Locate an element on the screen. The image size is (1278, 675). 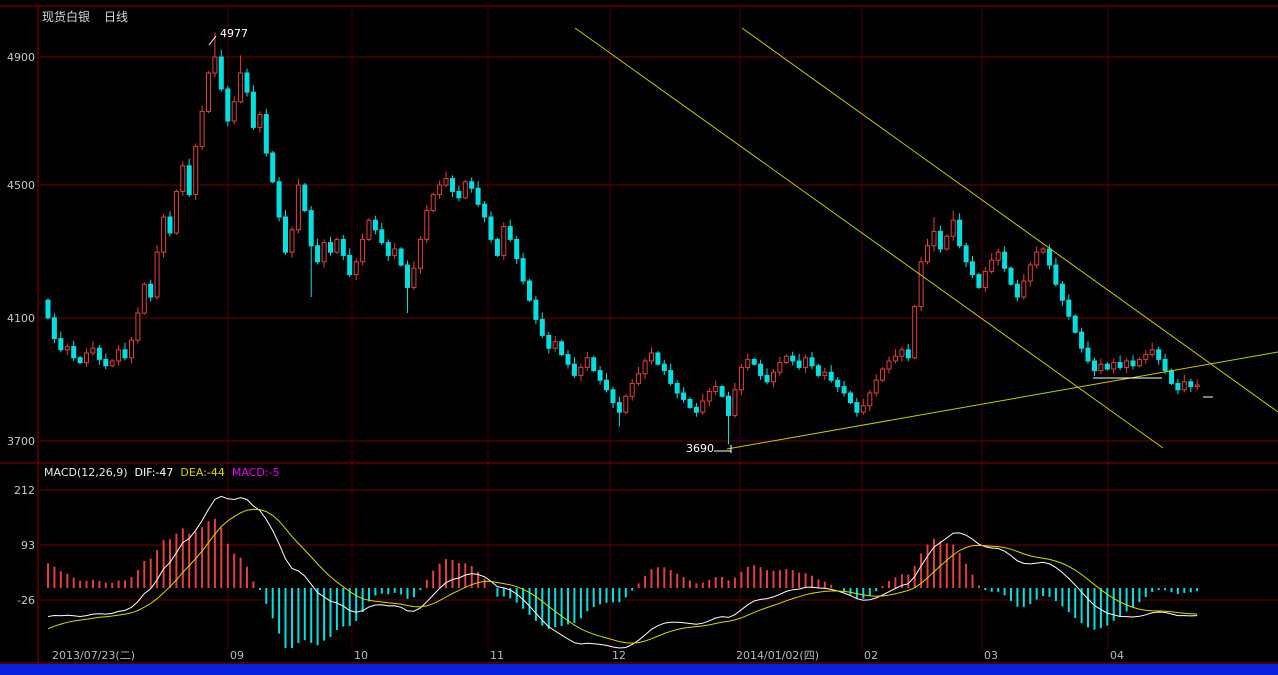
x-axis-label: 02 is located at coordinates (871, 655).